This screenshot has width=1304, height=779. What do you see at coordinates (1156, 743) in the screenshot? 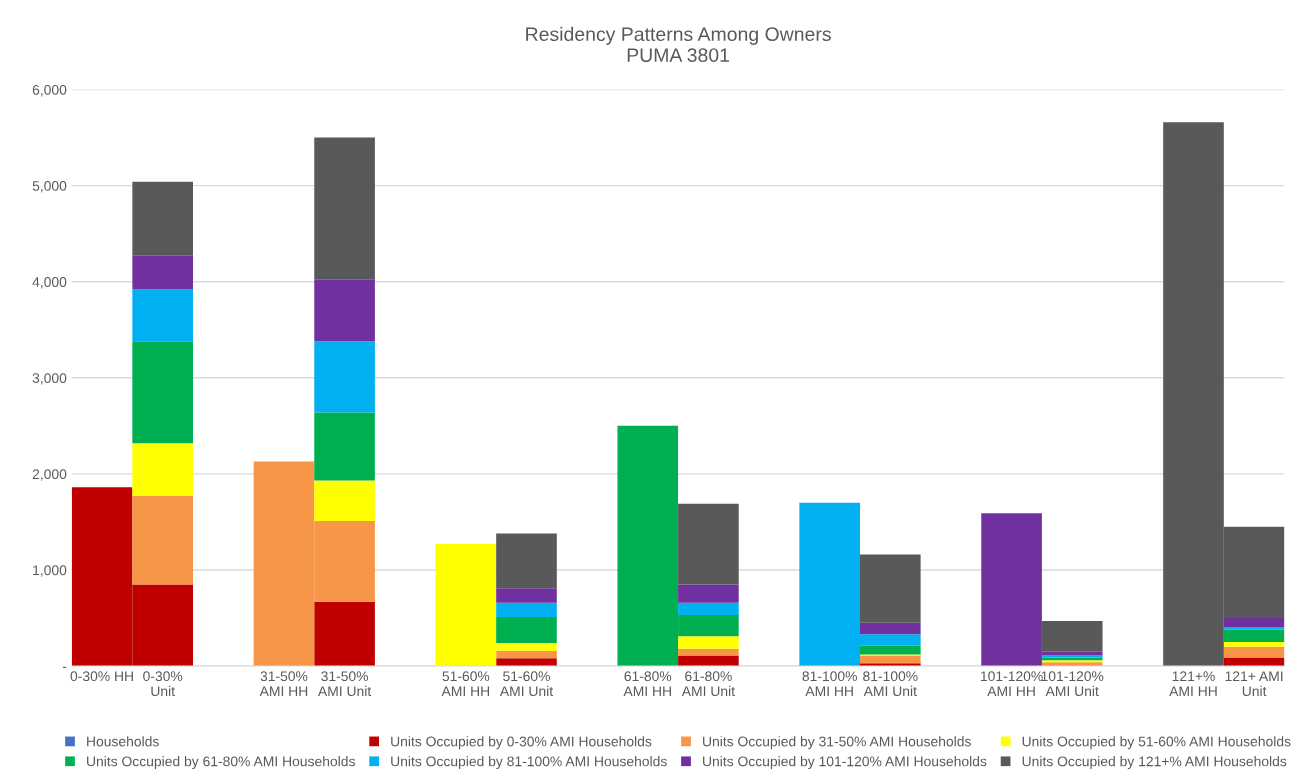
I see `legend-label: Units Occupied by 51-60% AMI Households` at bounding box center [1156, 743].